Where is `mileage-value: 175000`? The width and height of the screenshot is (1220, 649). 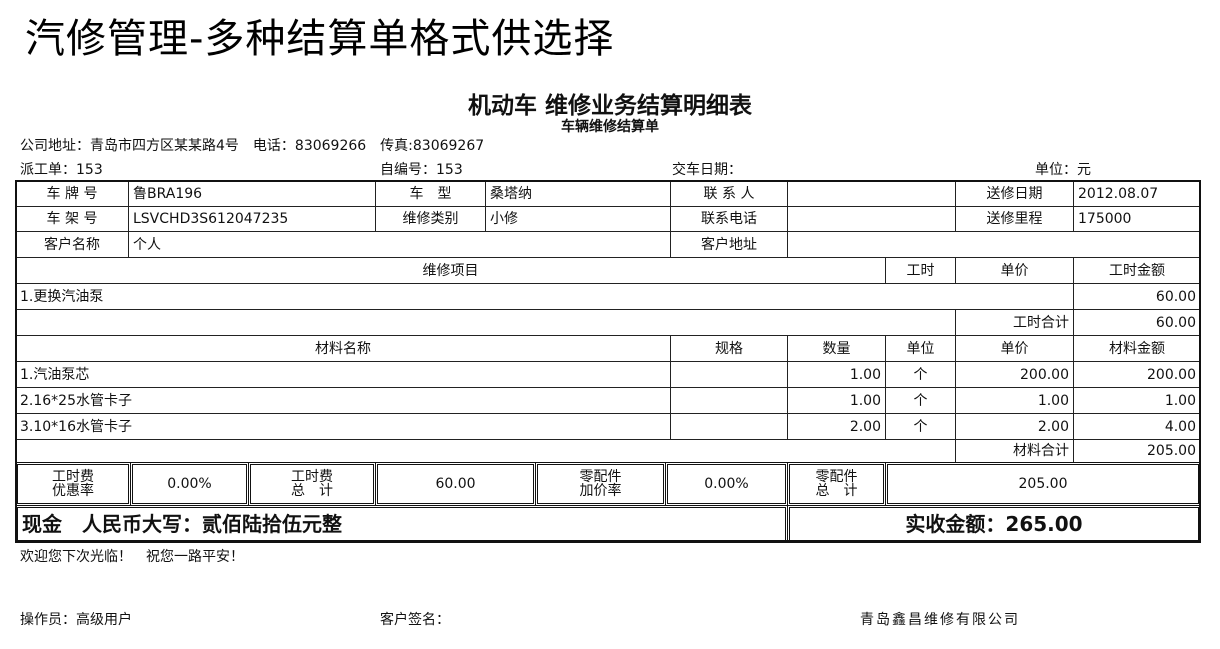
mileage-value: 175000 is located at coordinates (1137, 219).